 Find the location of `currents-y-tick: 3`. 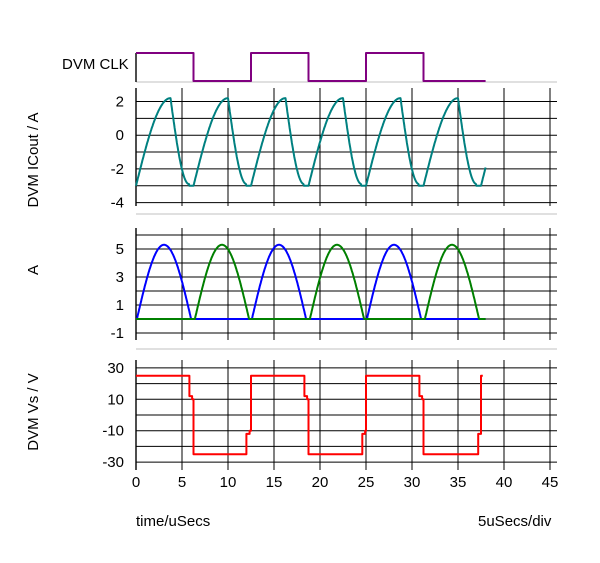

currents-y-tick: 3 is located at coordinates (120, 277).